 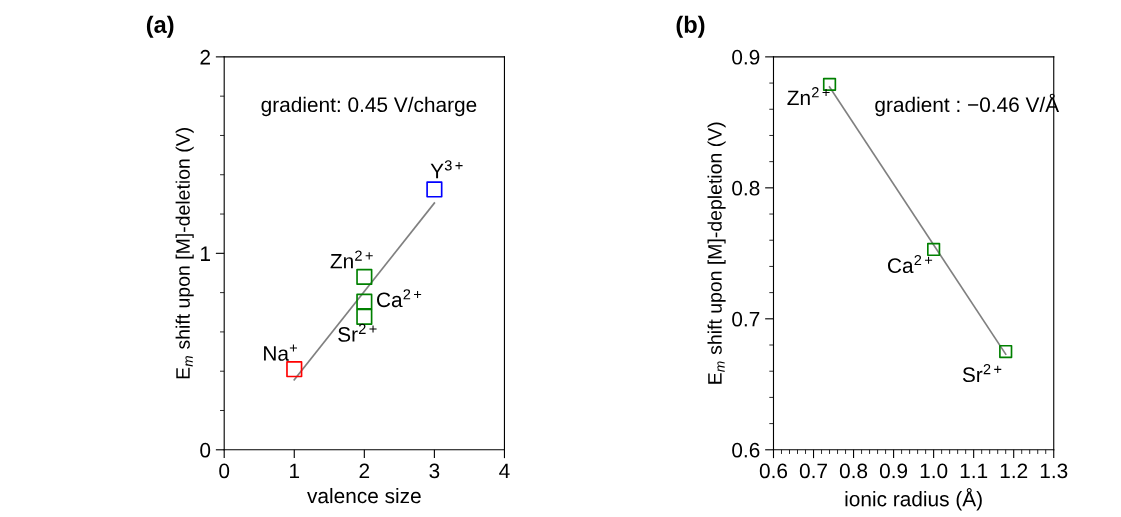 I want to click on y-axis-title: E$_{m}$ shift upon [M]-depletion (V), so click(x=716, y=253).